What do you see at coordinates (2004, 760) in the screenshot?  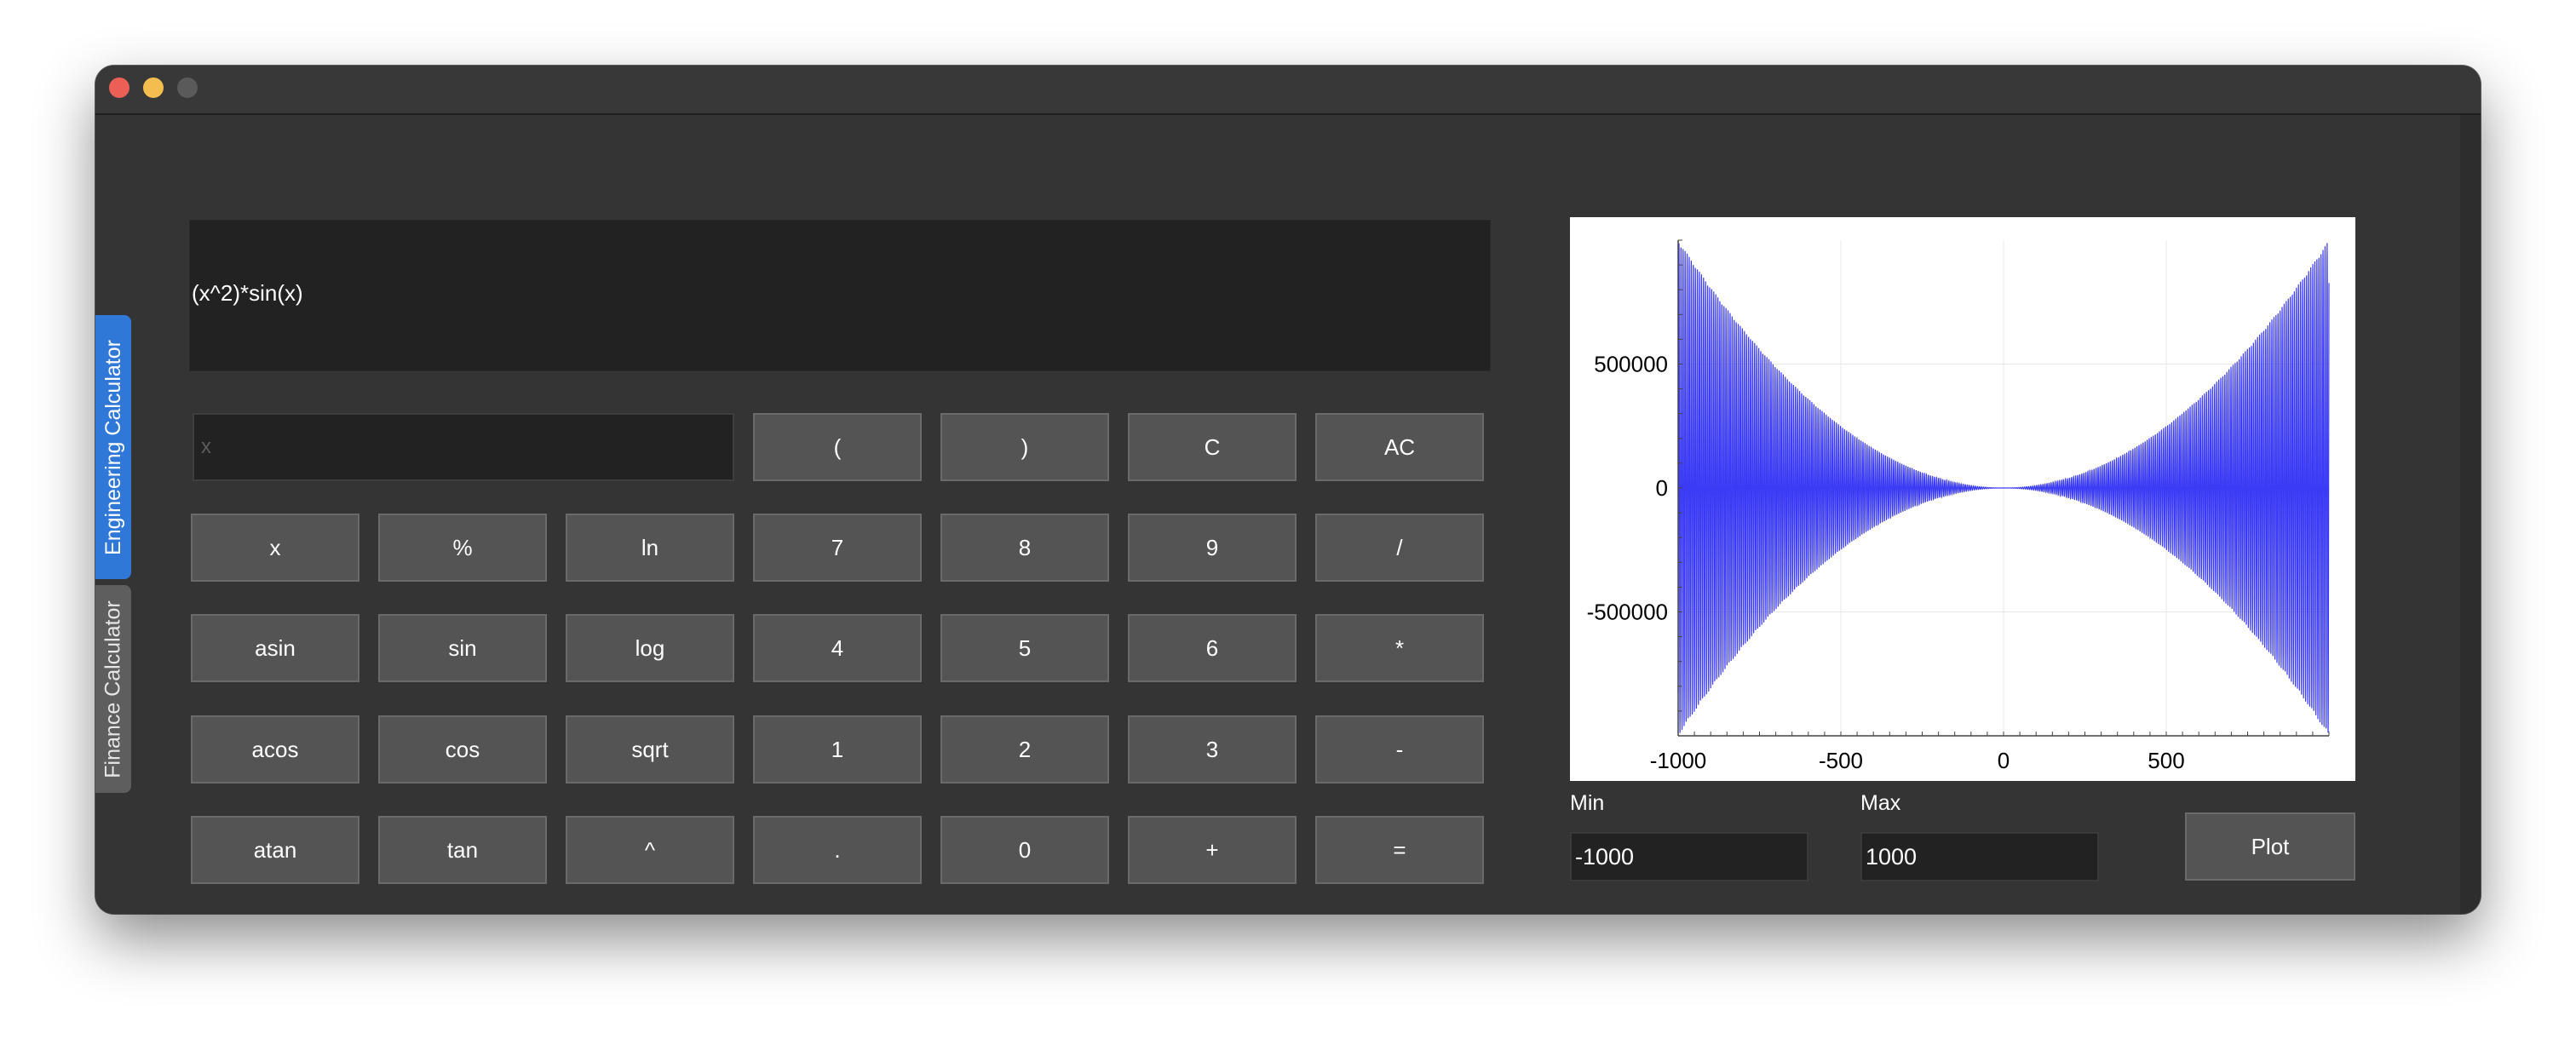 I see `x-tick-label: 0` at bounding box center [2004, 760].